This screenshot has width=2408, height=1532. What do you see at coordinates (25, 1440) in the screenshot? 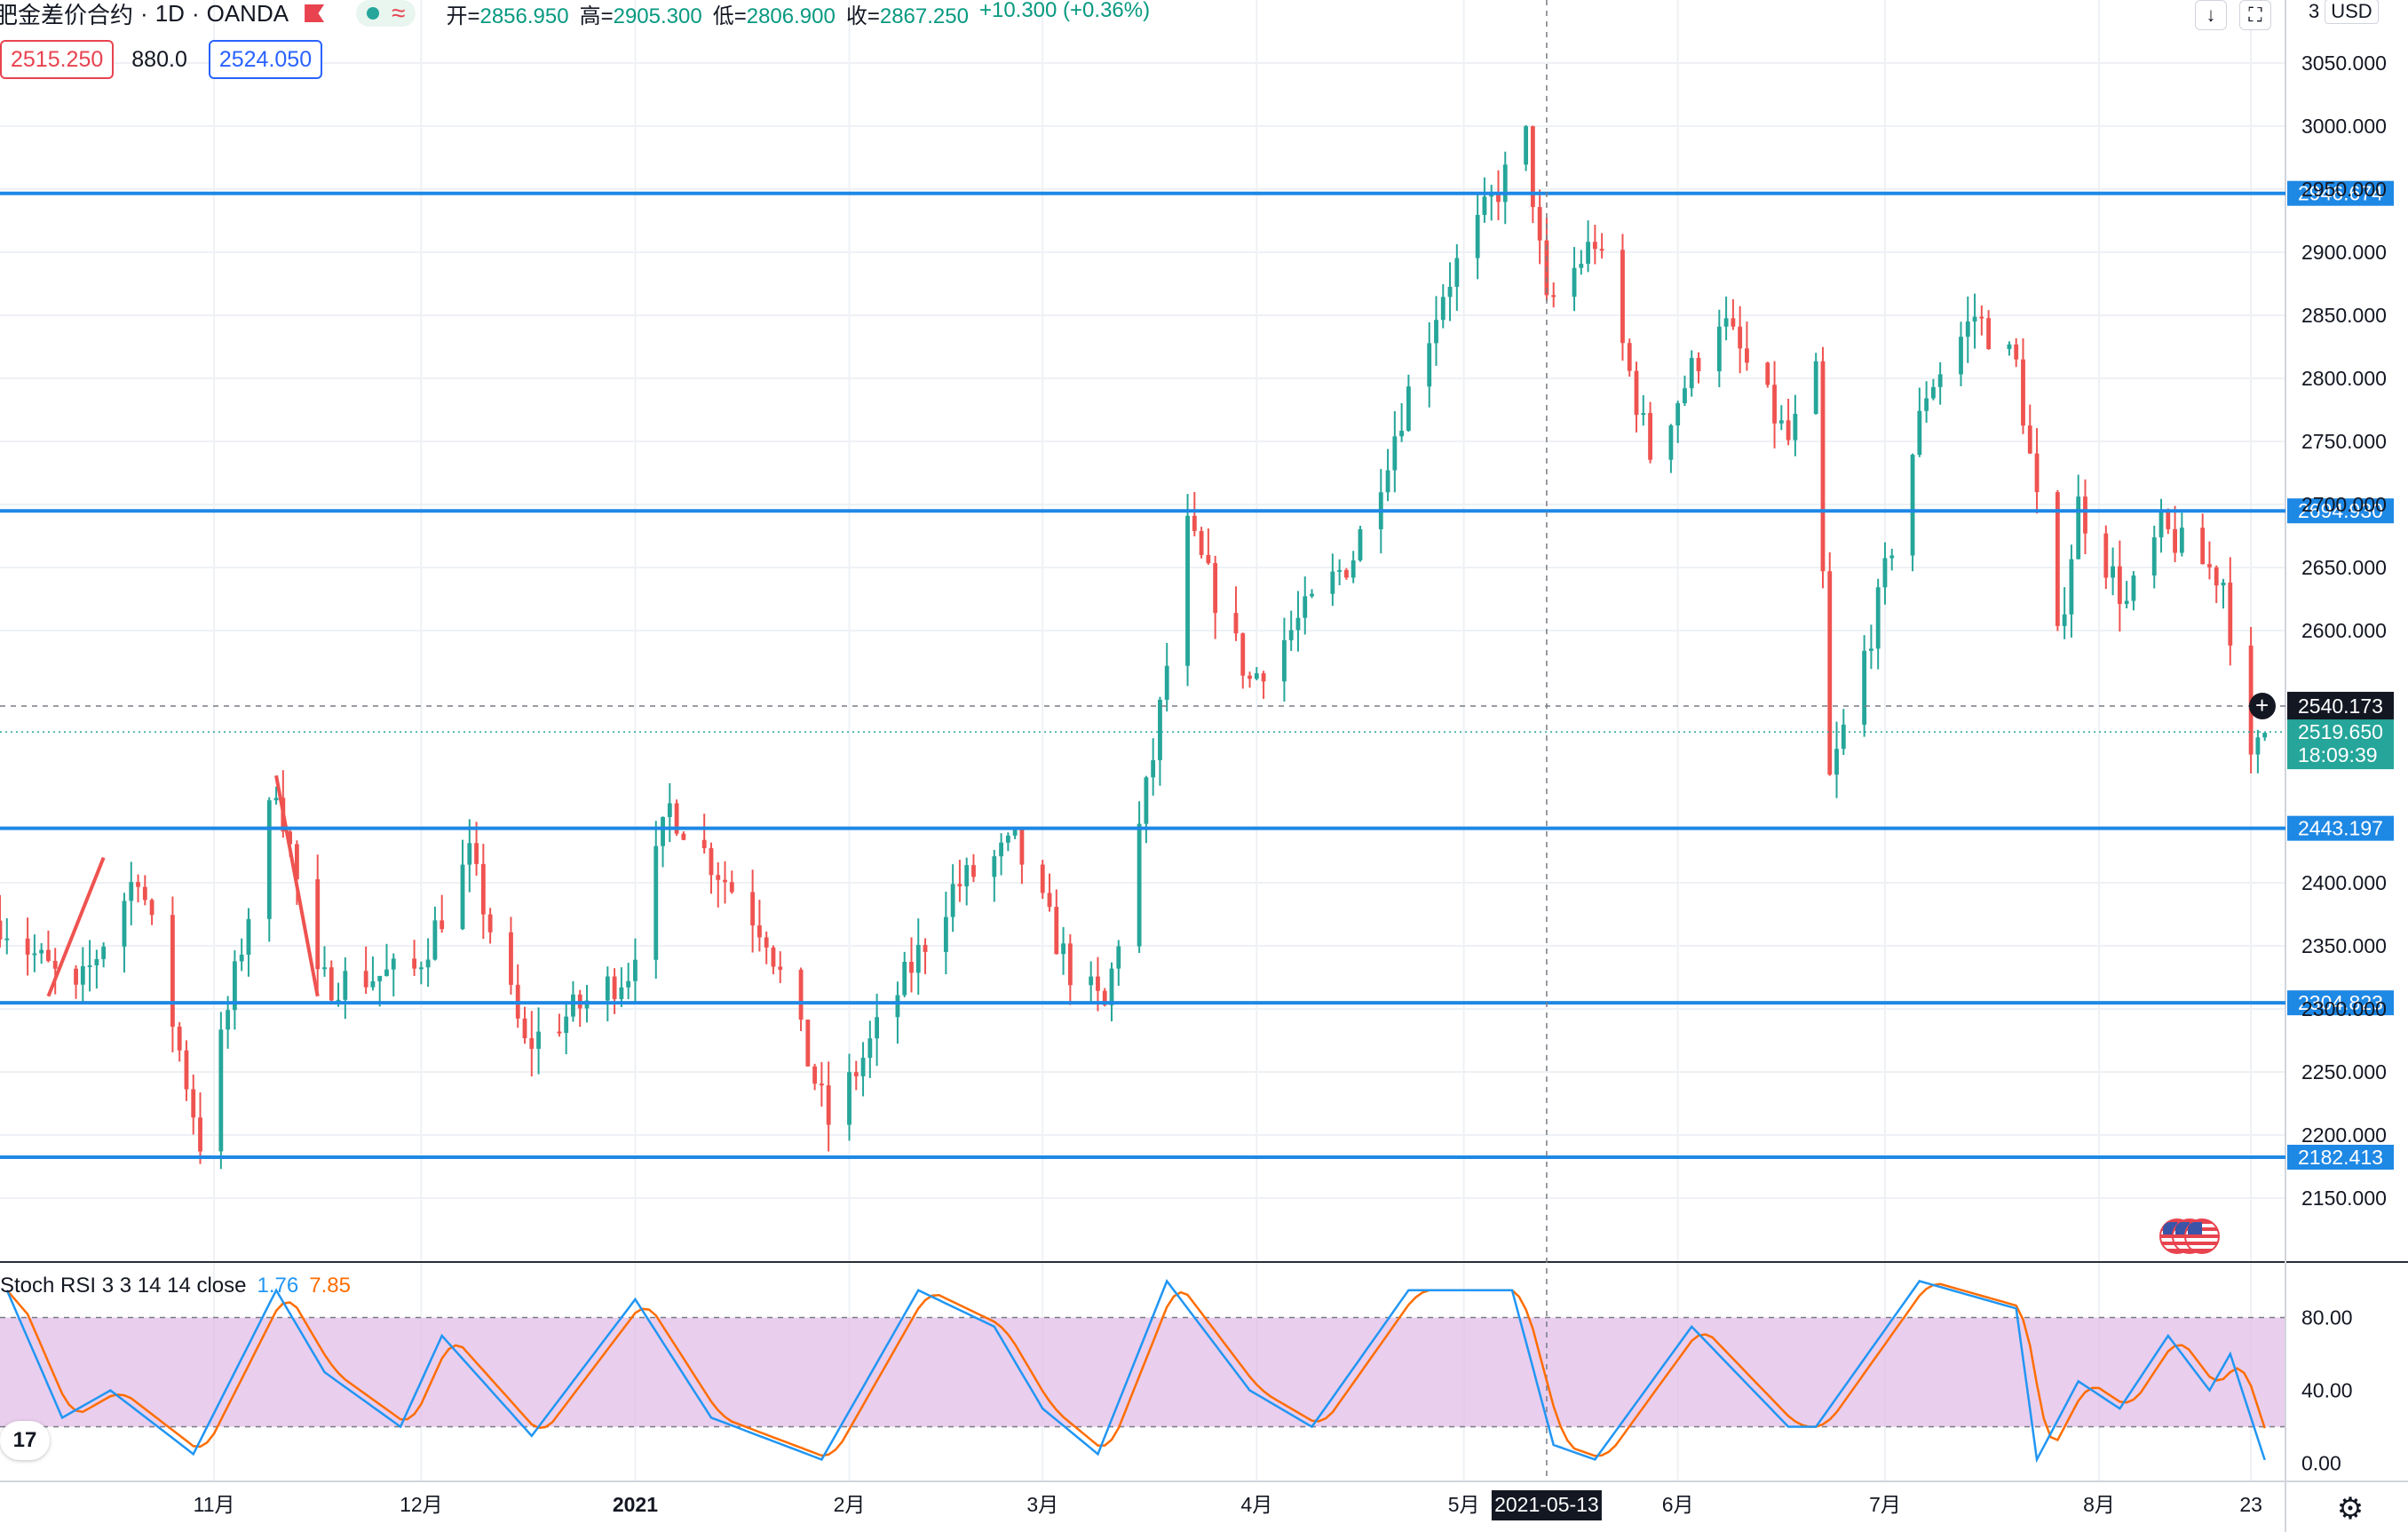
I see `tradingview-logo-icon: 17` at bounding box center [25, 1440].